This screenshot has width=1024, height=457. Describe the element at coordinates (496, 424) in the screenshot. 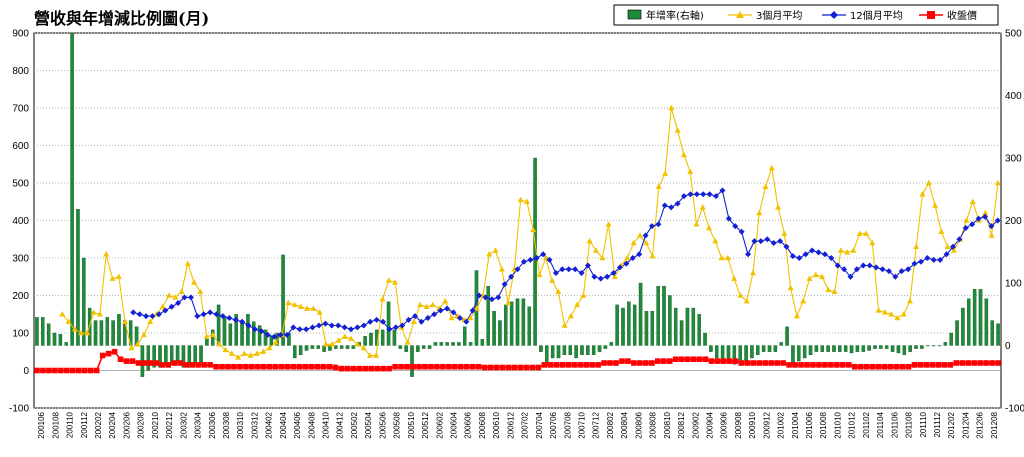

I see `x-tick-label: 200610` at that location.